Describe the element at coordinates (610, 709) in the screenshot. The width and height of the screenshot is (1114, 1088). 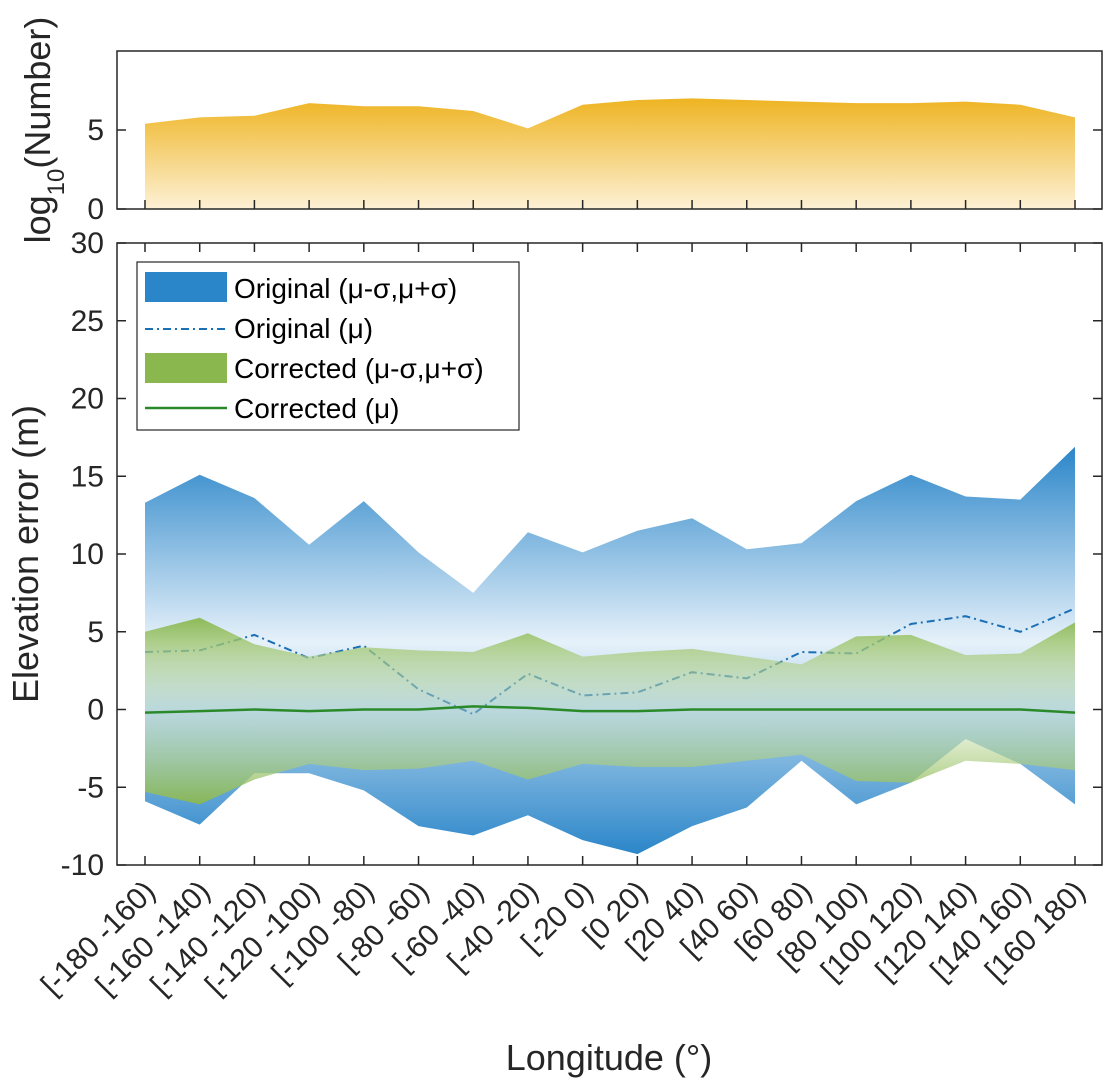
I see `corrected-mean-line` at that location.